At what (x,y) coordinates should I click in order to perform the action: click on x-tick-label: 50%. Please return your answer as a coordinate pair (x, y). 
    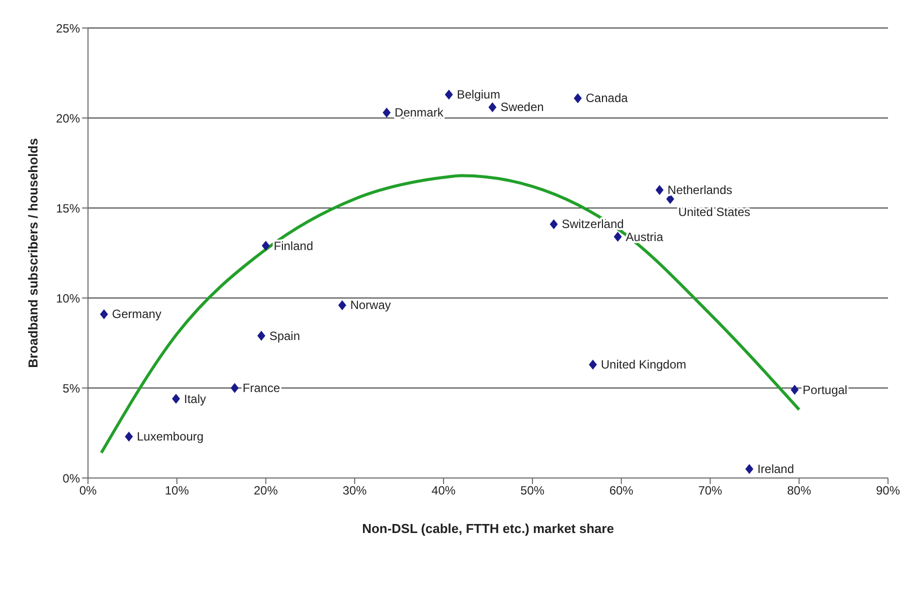
    Looking at the image, I should click on (532, 491).